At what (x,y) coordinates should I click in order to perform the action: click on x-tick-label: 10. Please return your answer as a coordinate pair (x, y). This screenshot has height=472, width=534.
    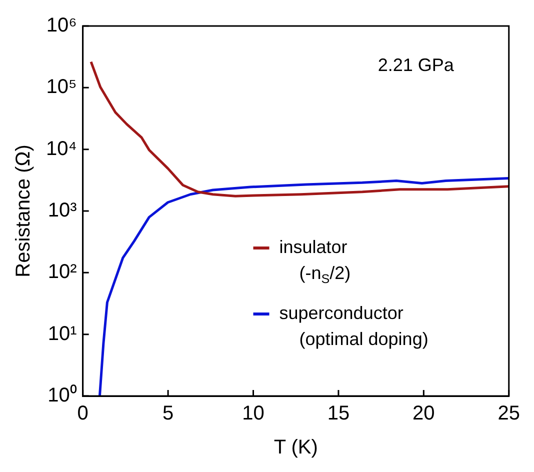
    Looking at the image, I should click on (253, 413).